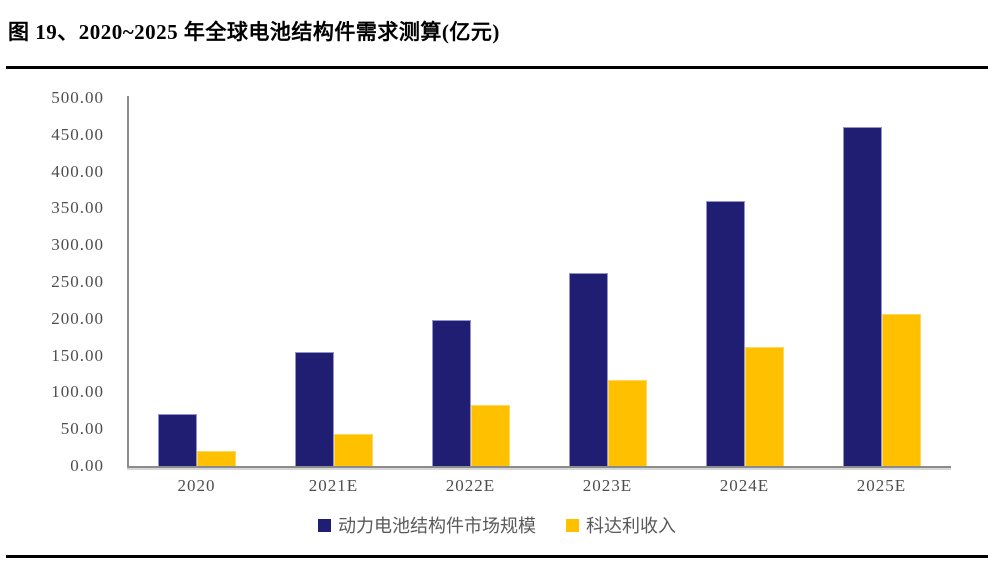 The height and width of the screenshot is (564, 994). What do you see at coordinates (77, 97) in the screenshot?
I see `y-tick-label: 500.00` at bounding box center [77, 97].